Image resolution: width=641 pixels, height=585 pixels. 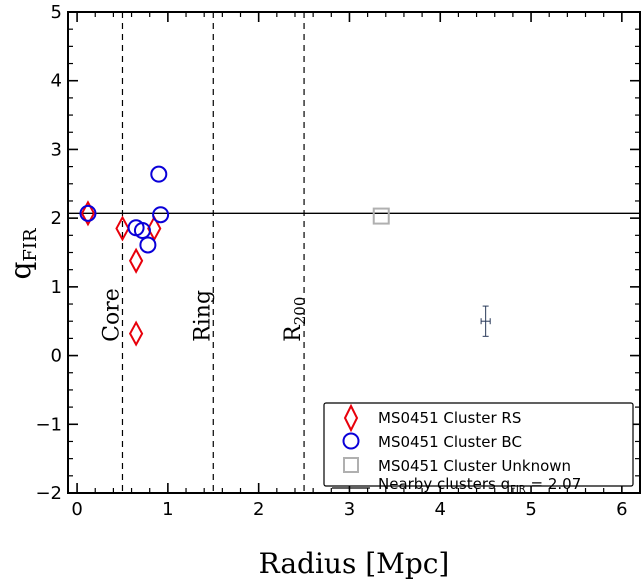 I want to click on legend-marker-unknown-icon, so click(x=351, y=465).